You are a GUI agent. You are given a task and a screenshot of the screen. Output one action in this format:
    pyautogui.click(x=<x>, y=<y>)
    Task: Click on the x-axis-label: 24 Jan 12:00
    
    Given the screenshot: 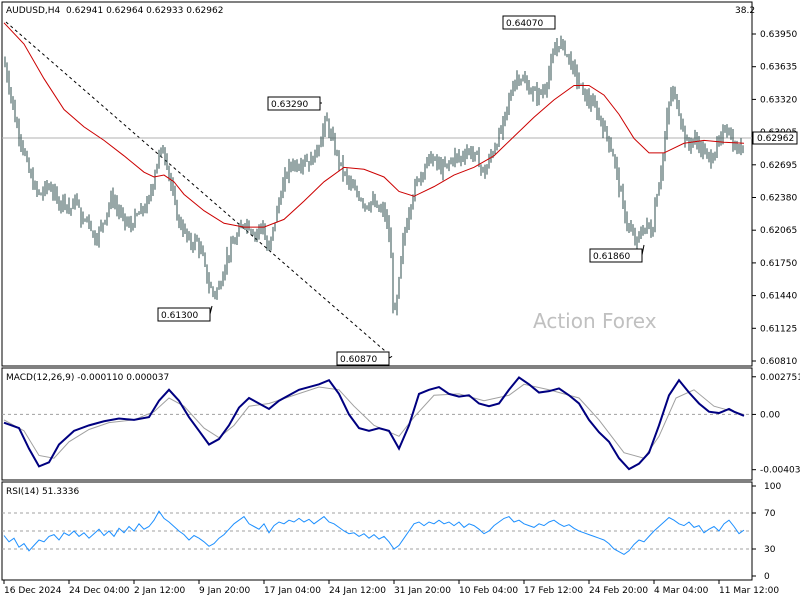 What is the action you would take?
    pyautogui.click(x=357, y=591)
    